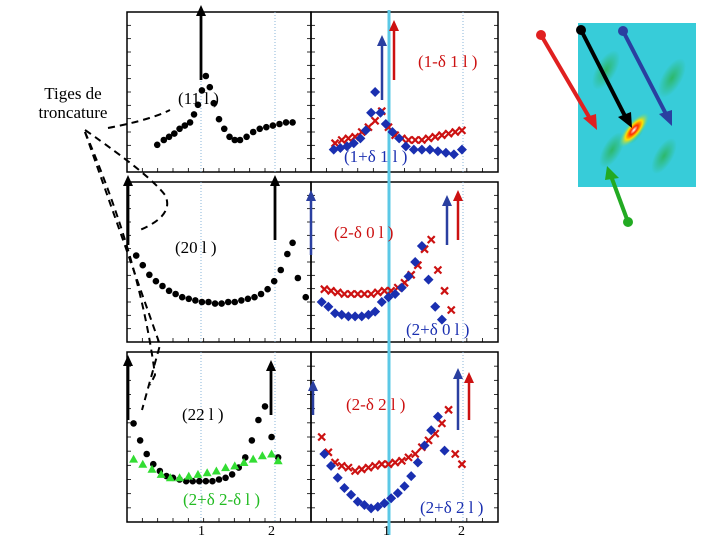 Image resolution: width=720 pixels, height=540 pixels. I want to click on rod-arrow-22l-left, so click(128, 387).